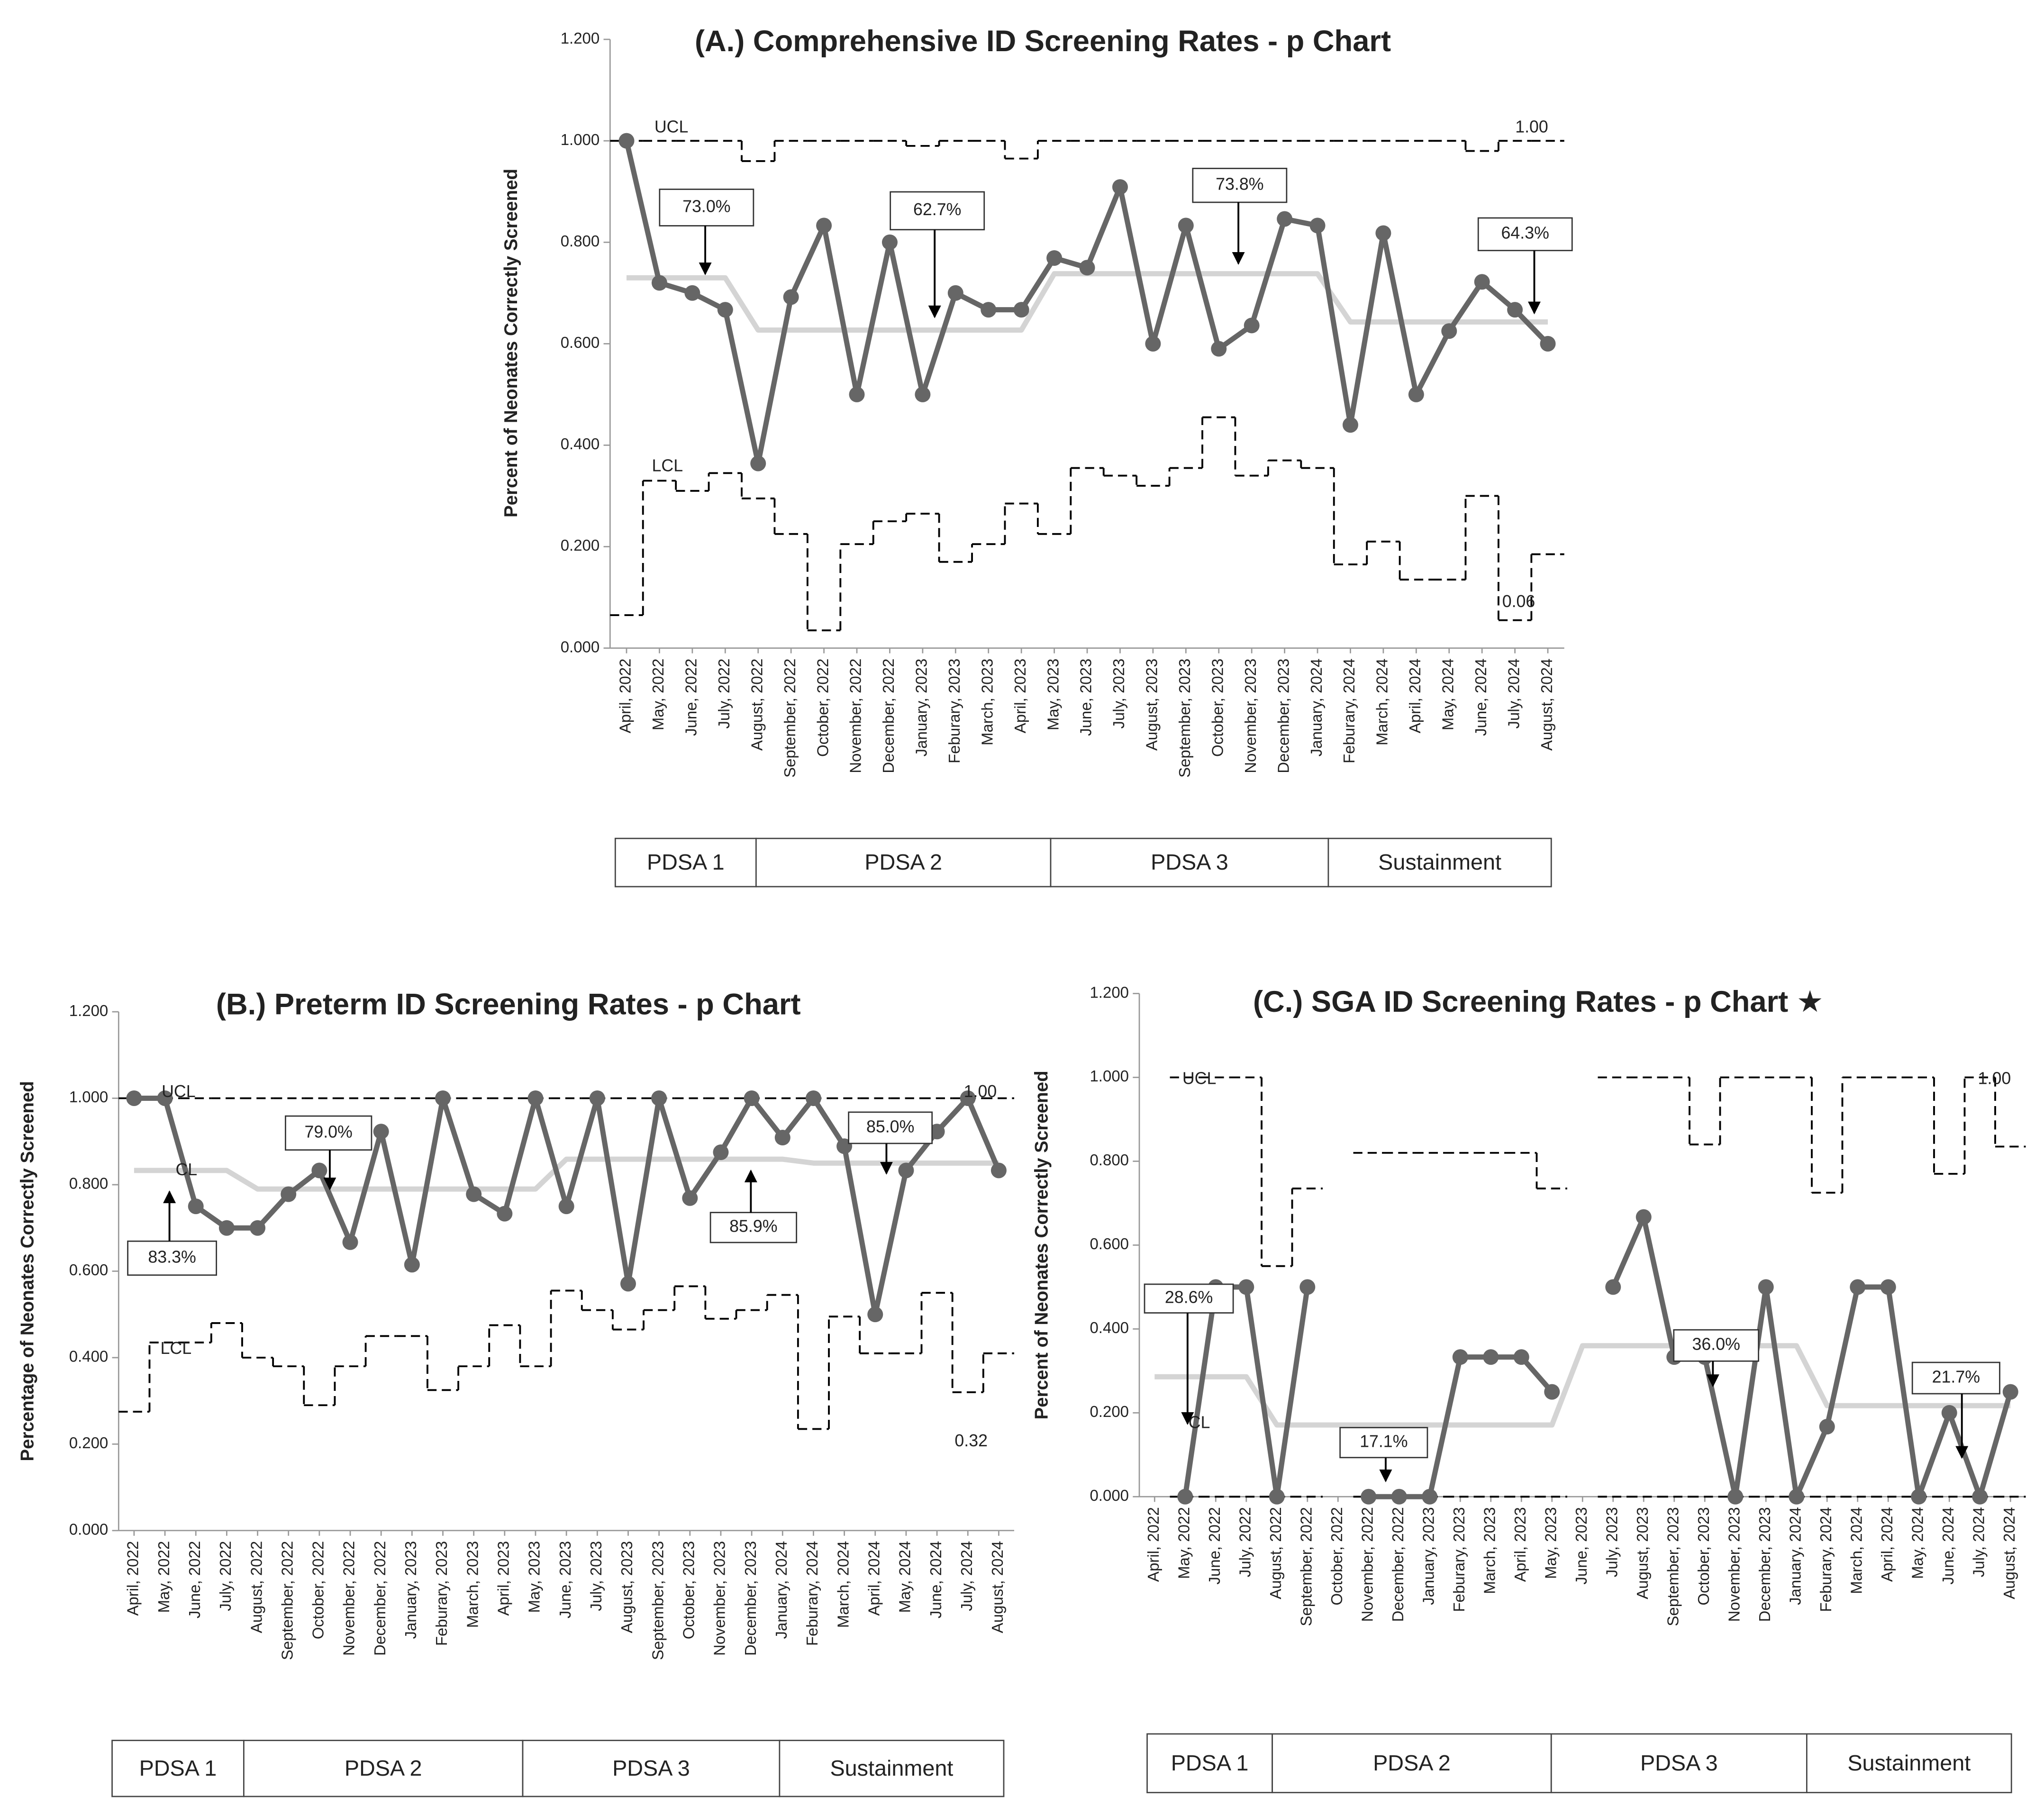 This screenshot has height=1815, width=2044. I want to click on rate-line, so click(1597, 1356).